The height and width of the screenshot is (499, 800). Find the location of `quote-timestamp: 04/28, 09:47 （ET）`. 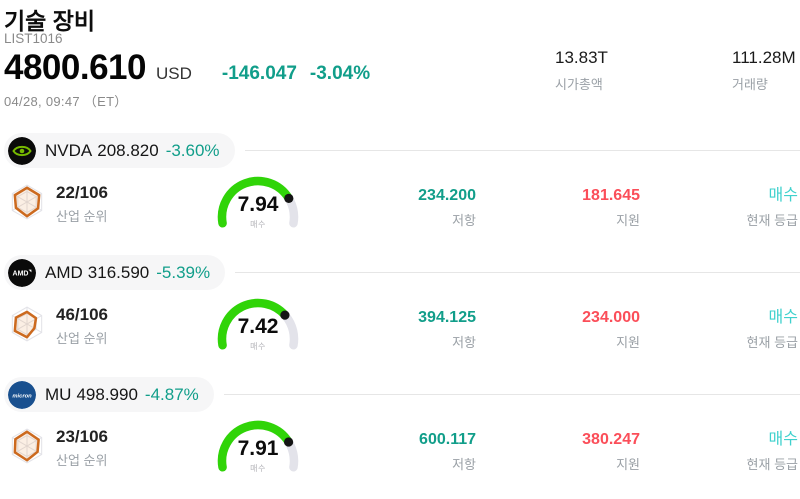

quote-timestamp: 04/28, 09:47 （ET） is located at coordinates (66, 101).